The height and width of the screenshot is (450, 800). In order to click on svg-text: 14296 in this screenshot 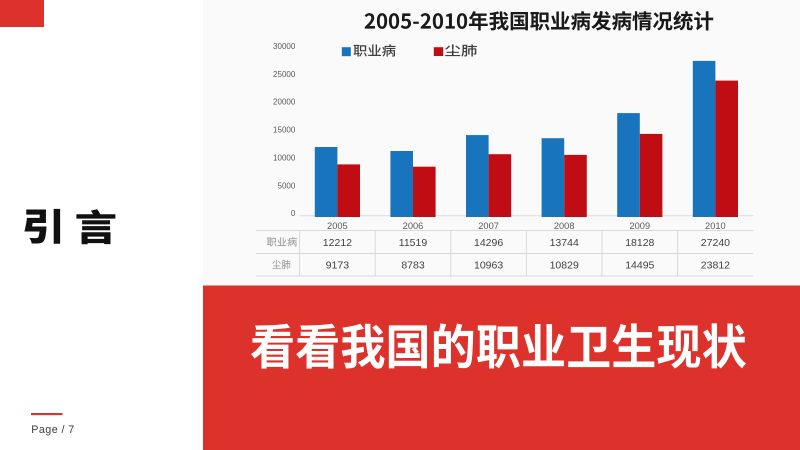, I will do `click(488, 243)`.